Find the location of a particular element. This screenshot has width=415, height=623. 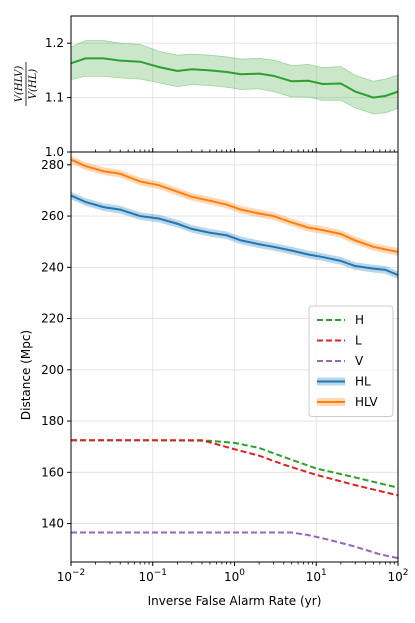

x-tick-label: 10⁻¹ is located at coordinates (152, 576).